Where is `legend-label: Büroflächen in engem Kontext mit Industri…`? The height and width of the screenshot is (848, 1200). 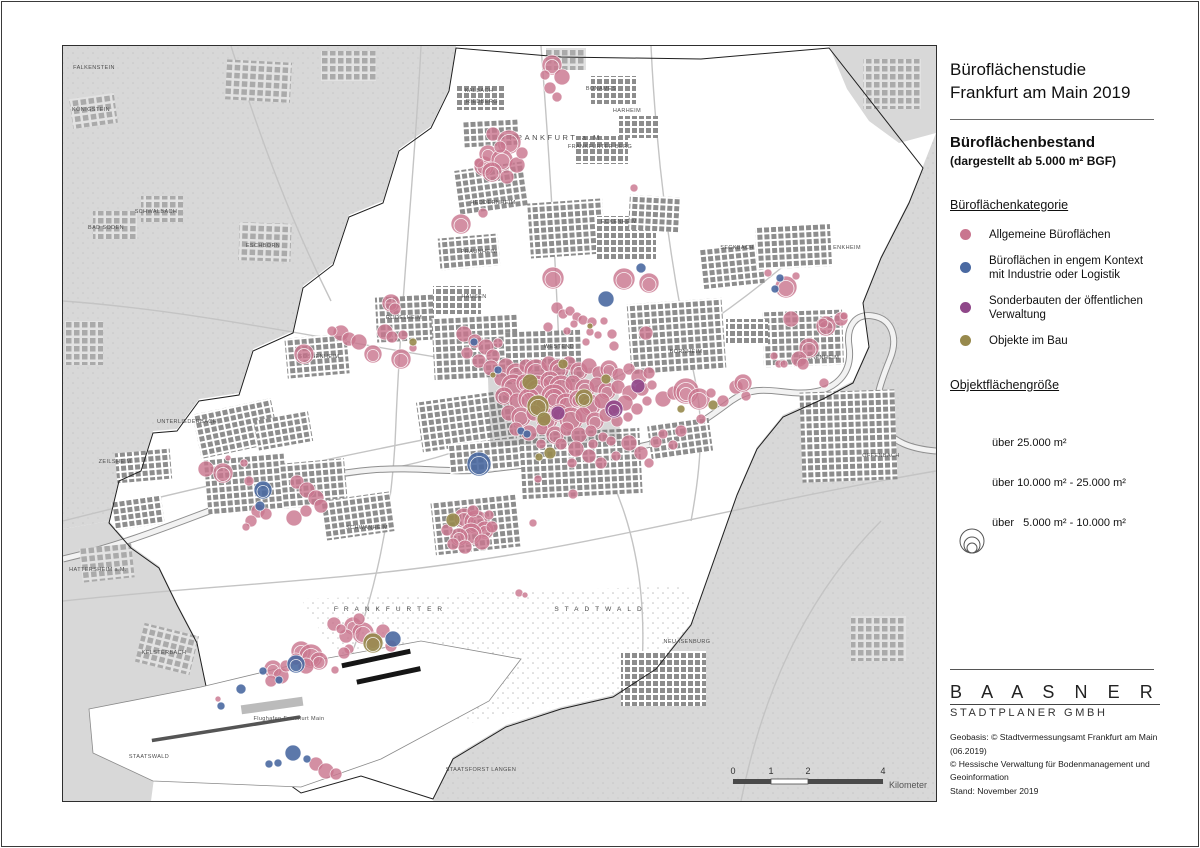 legend-label: Büroflächen in engem Kontext mit Industri… is located at coordinates (1066, 267).